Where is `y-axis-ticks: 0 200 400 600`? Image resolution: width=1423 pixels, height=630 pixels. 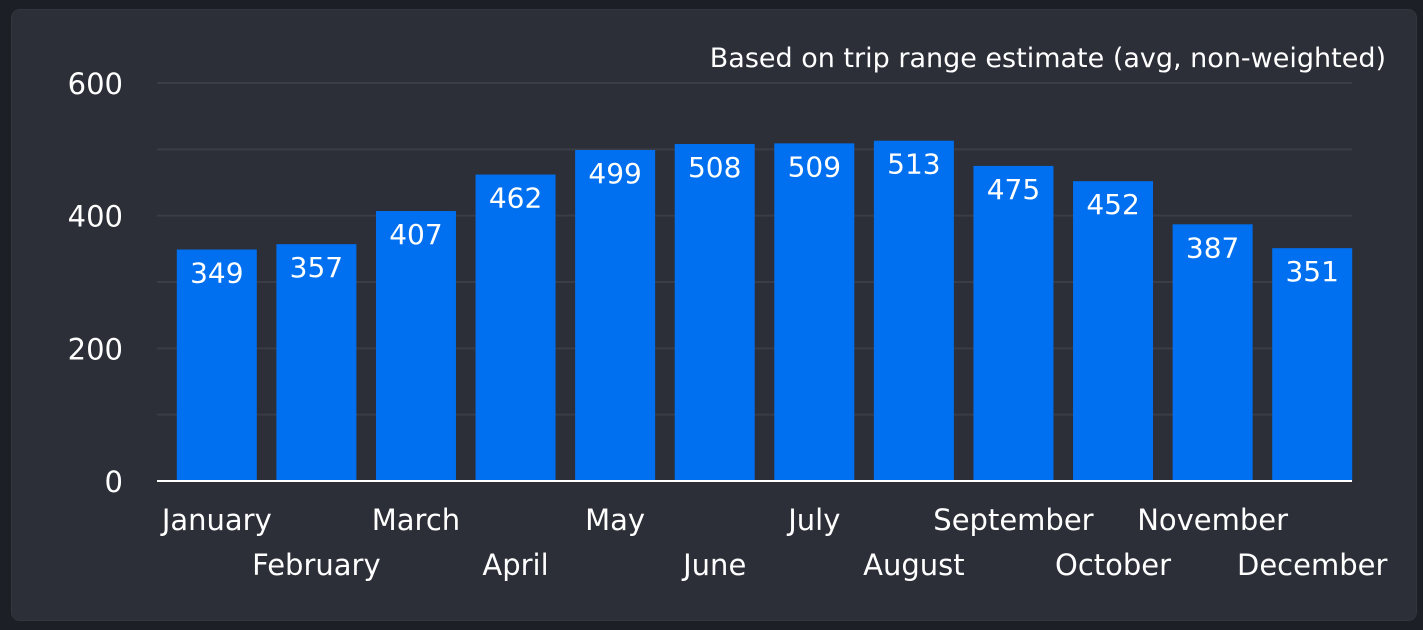
y-axis-ticks: 0 200 400 600 is located at coordinates (95, 283).